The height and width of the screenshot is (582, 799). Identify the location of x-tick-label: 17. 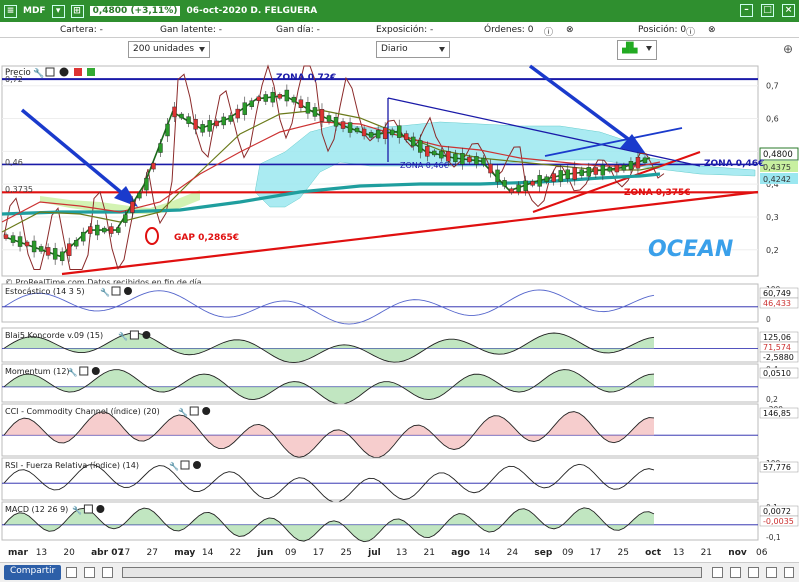
(318, 553).